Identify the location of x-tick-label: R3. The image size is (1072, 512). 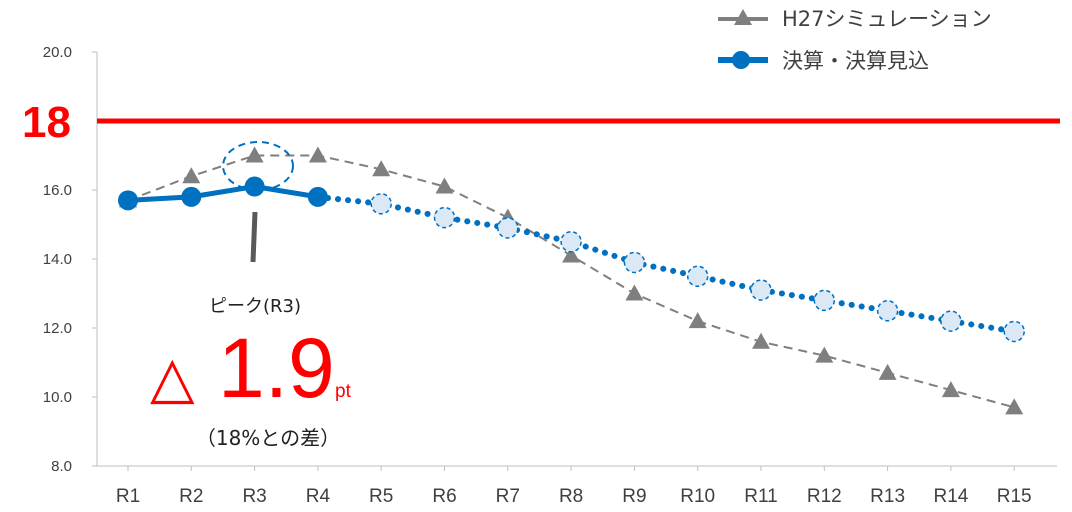
(254, 496).